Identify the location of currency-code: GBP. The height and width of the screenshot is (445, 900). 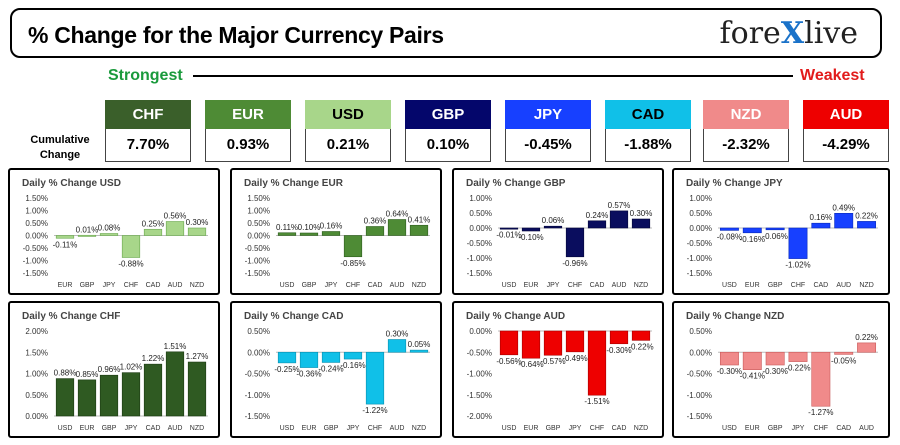
(448, 114).